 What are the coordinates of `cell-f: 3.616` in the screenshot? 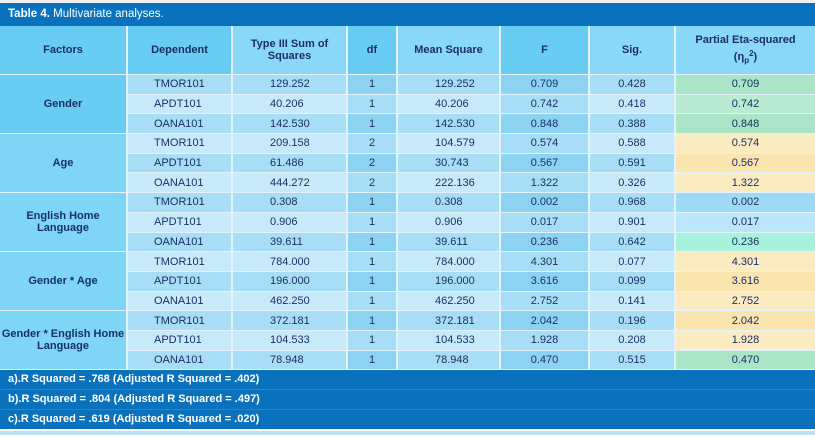 It's located at (545, 281).